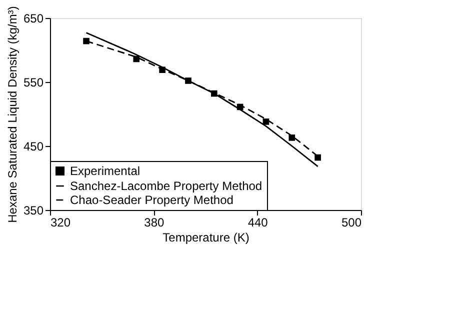 This screenshot has width=474, height=323. What do you see at coordinates (258, 223) in the screenshot?
I see `x-tick-label: 440` at bounding box center [258, 223].